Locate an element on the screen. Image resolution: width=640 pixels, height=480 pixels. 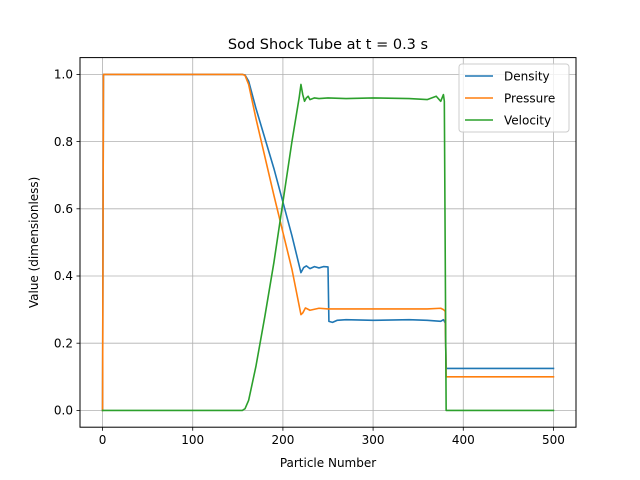
x-axis-label: Particle Number is located at coordinates (328, 463).